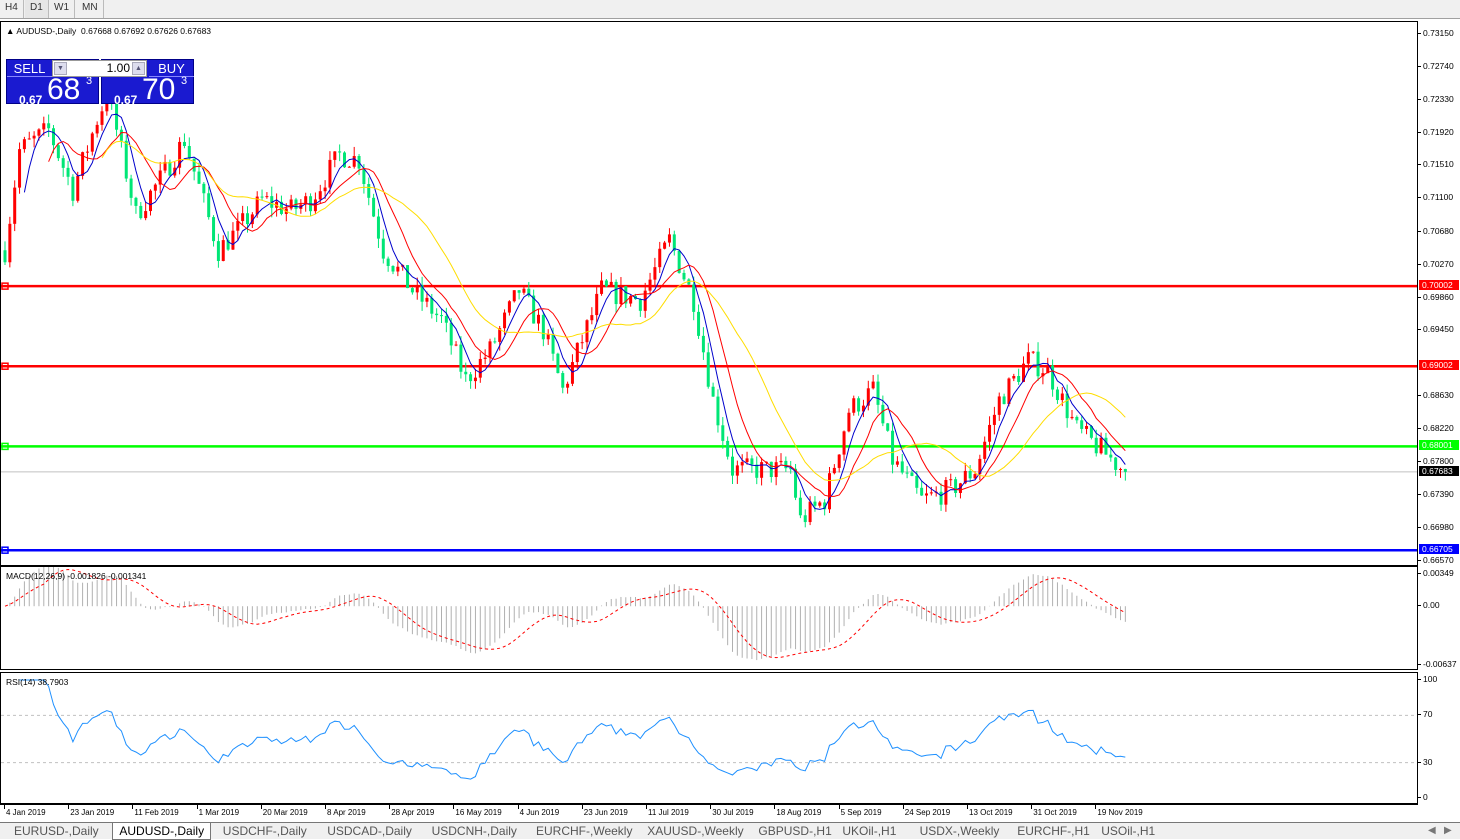  I want to click on scroll-left-icon: ◀, so click(1432, 830).